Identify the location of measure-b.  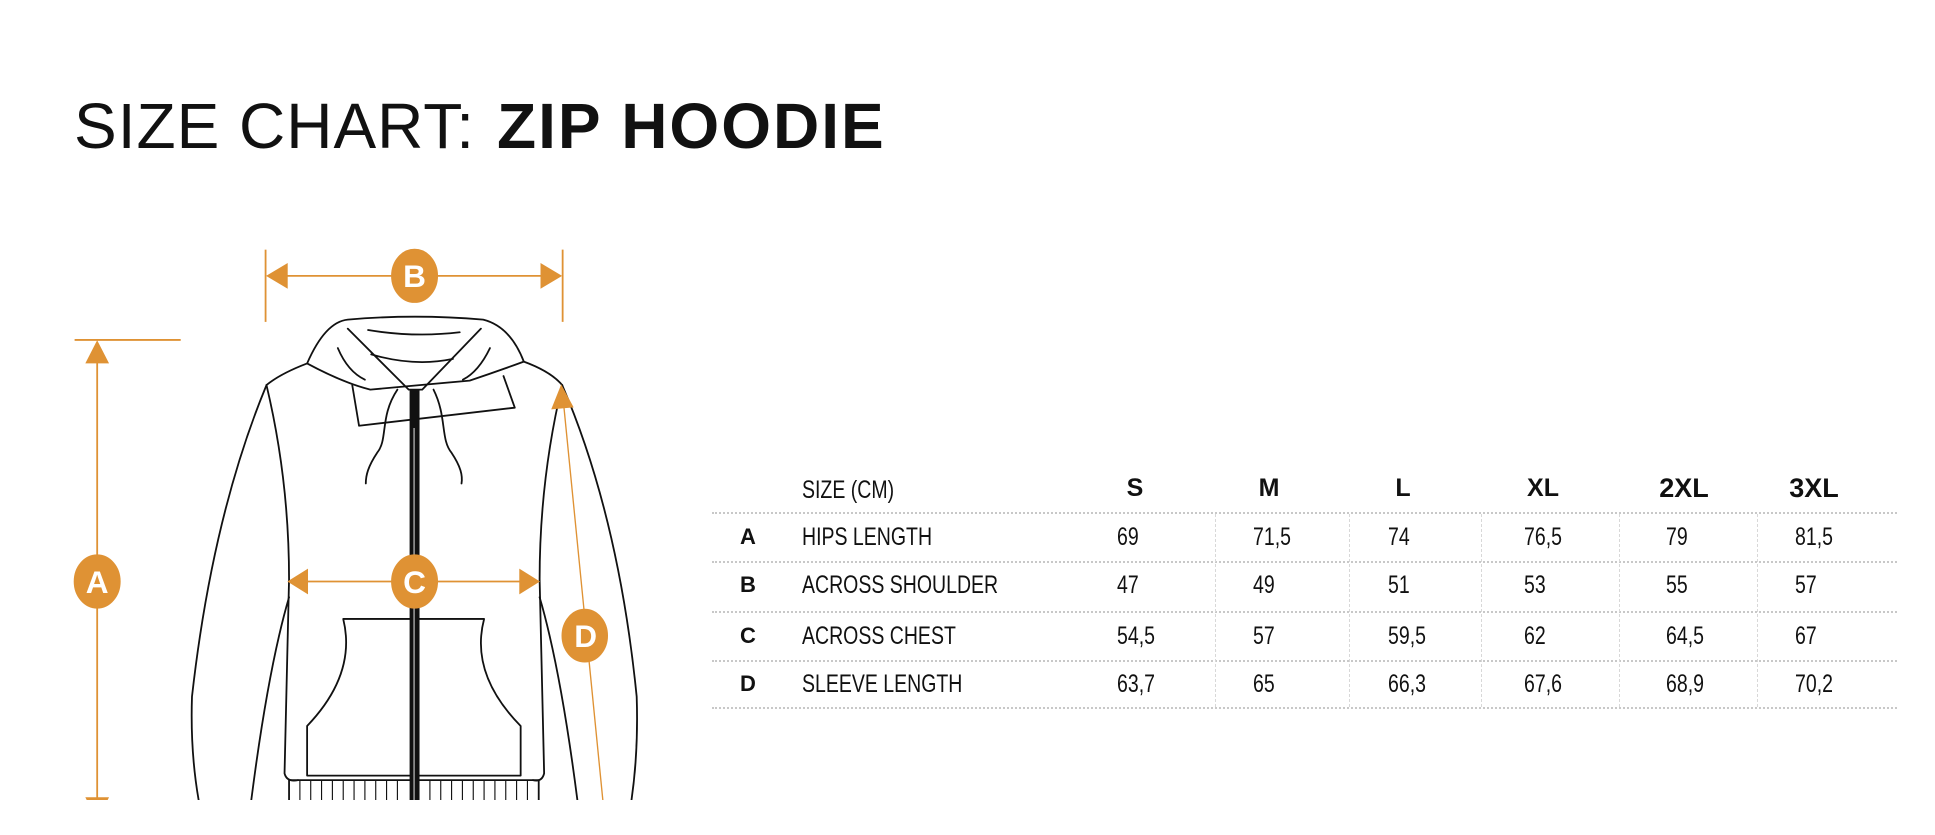
(414, 285).